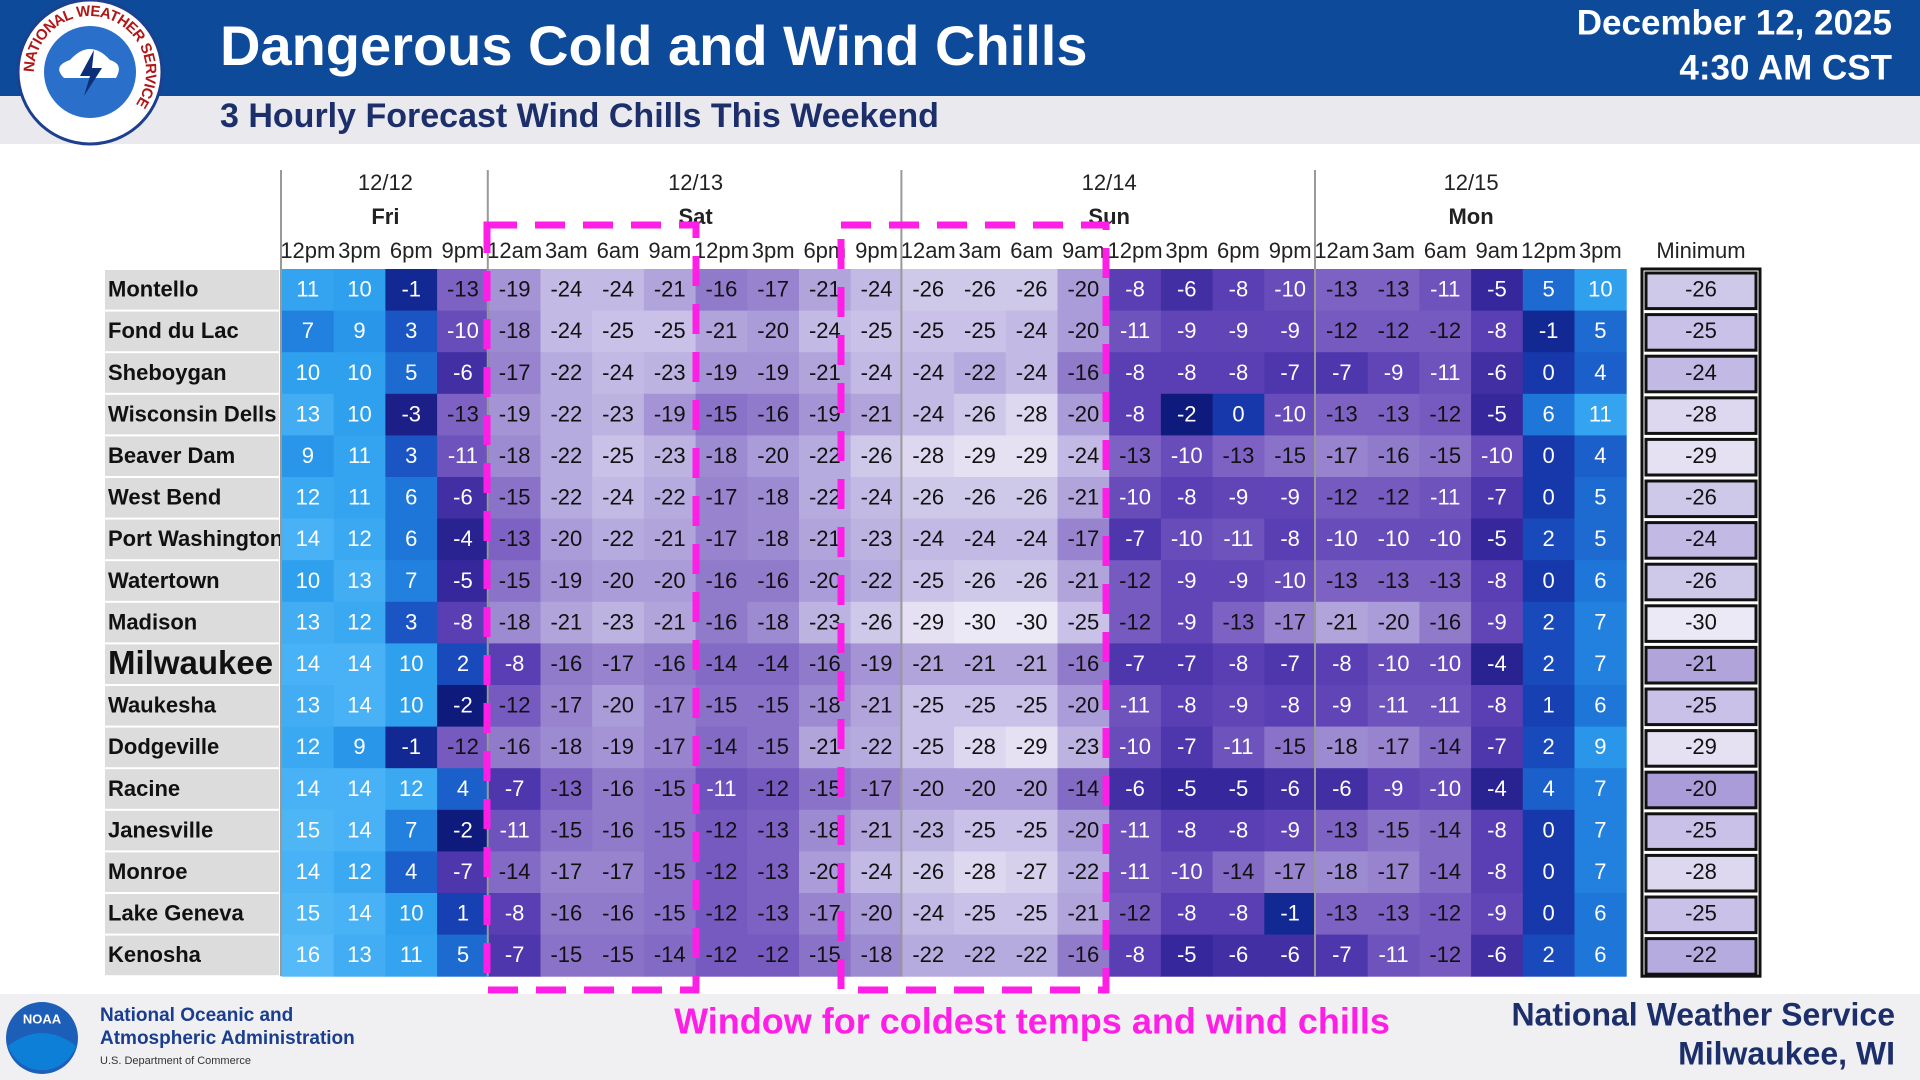 This screenshot has height=1080, width=1920. What do you see at coordinates (591, 607) in the screenshot?
I see `dashed-box` at bounding box center [591, 607].